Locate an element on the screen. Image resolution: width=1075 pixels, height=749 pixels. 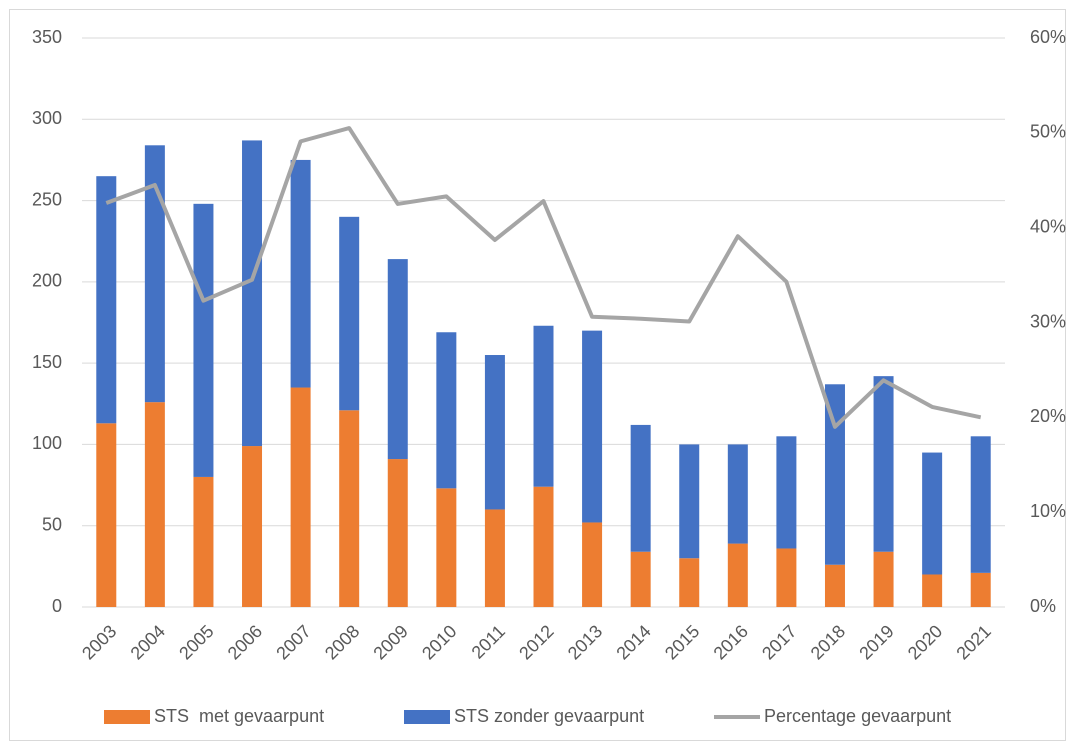
legend-label: STS met gevaarpunt is located at coordinates (239, 716).